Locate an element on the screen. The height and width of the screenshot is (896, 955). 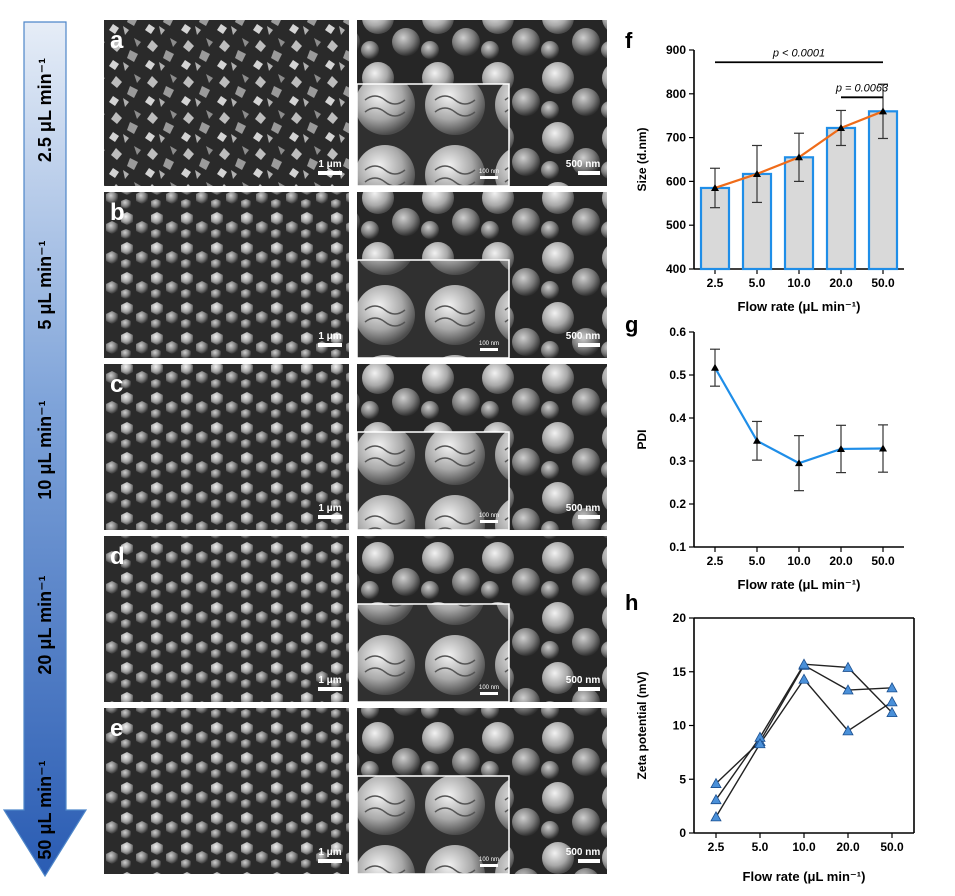
sem-row-b: b 1 μm 500 nm 100 nm is located at coordinates (355, 275).